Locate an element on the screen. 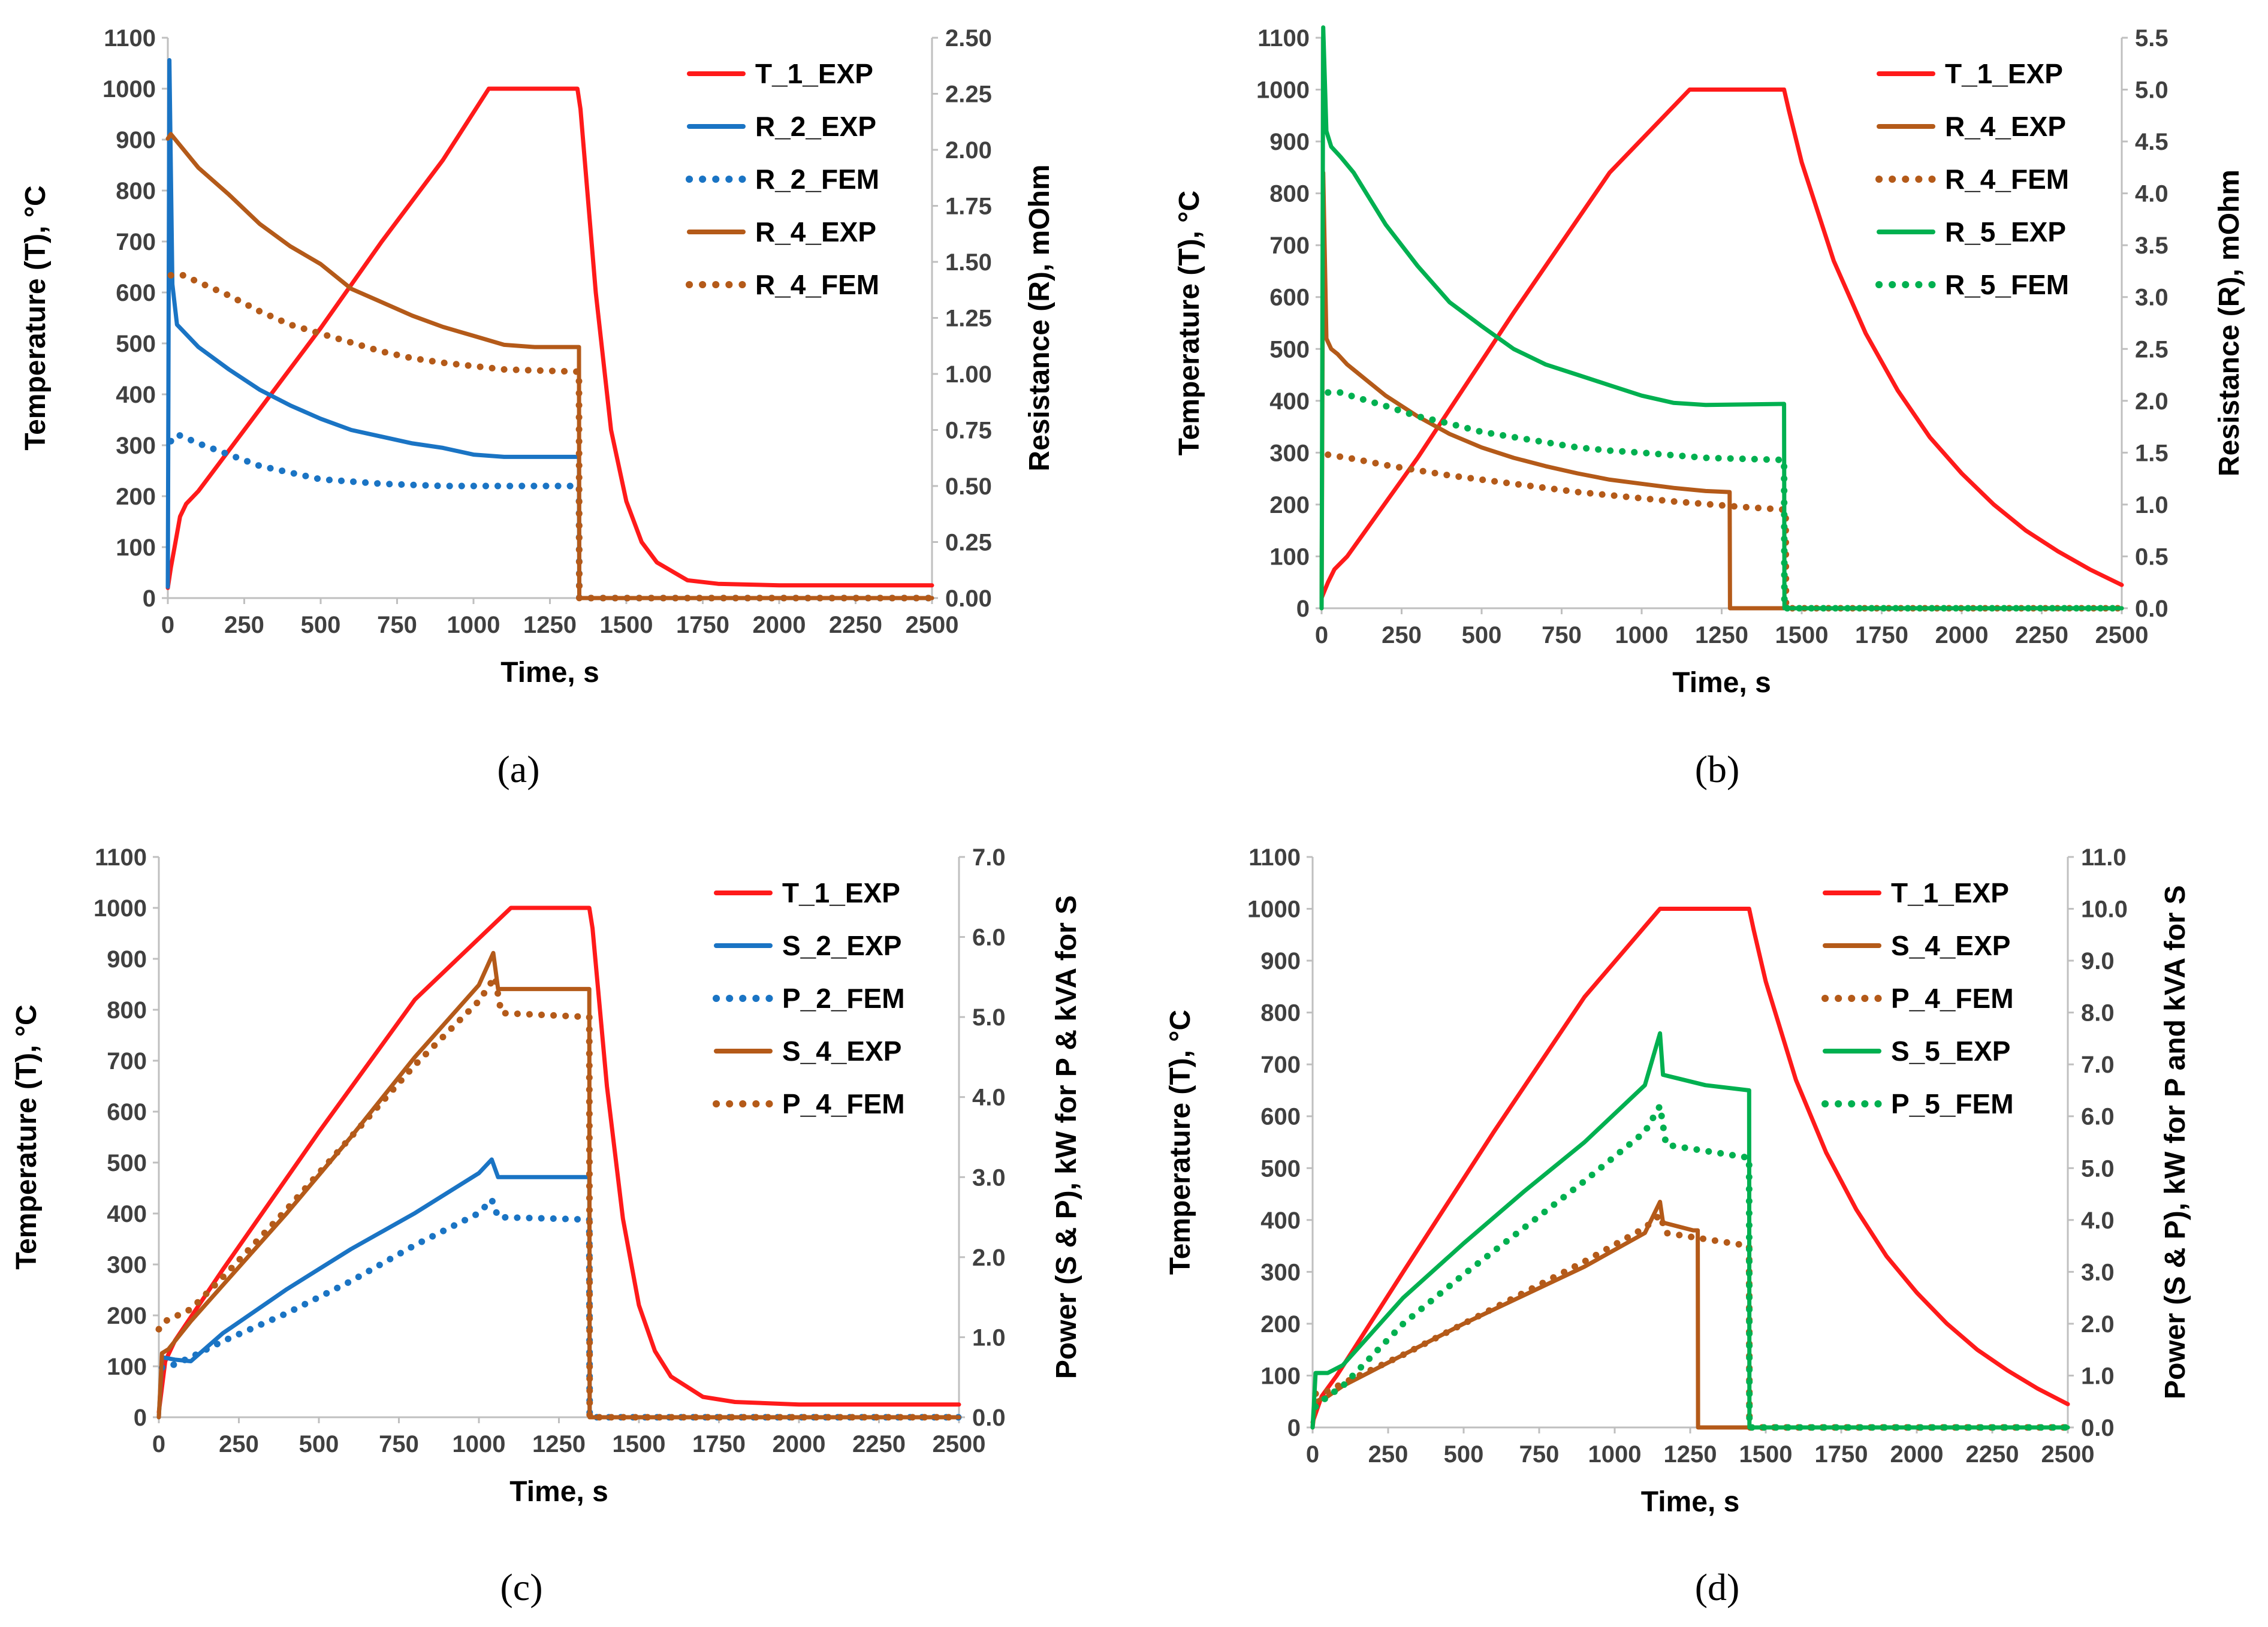  series-line-r-4-exp is located at coordinates (1721, 390).